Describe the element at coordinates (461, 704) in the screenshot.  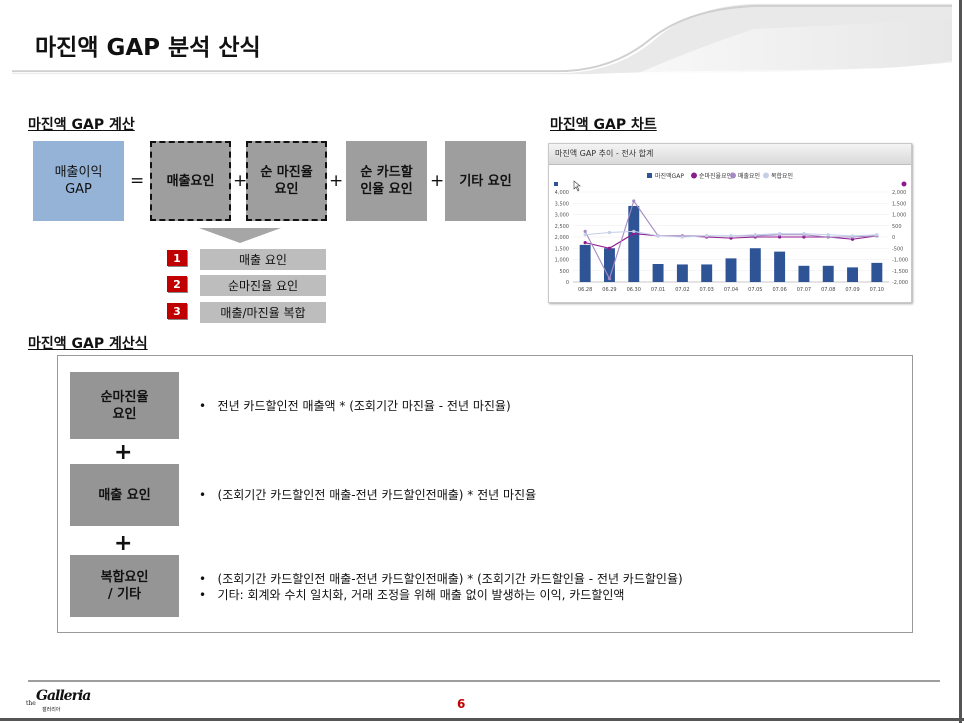
I see `page-number: 6` at that location.